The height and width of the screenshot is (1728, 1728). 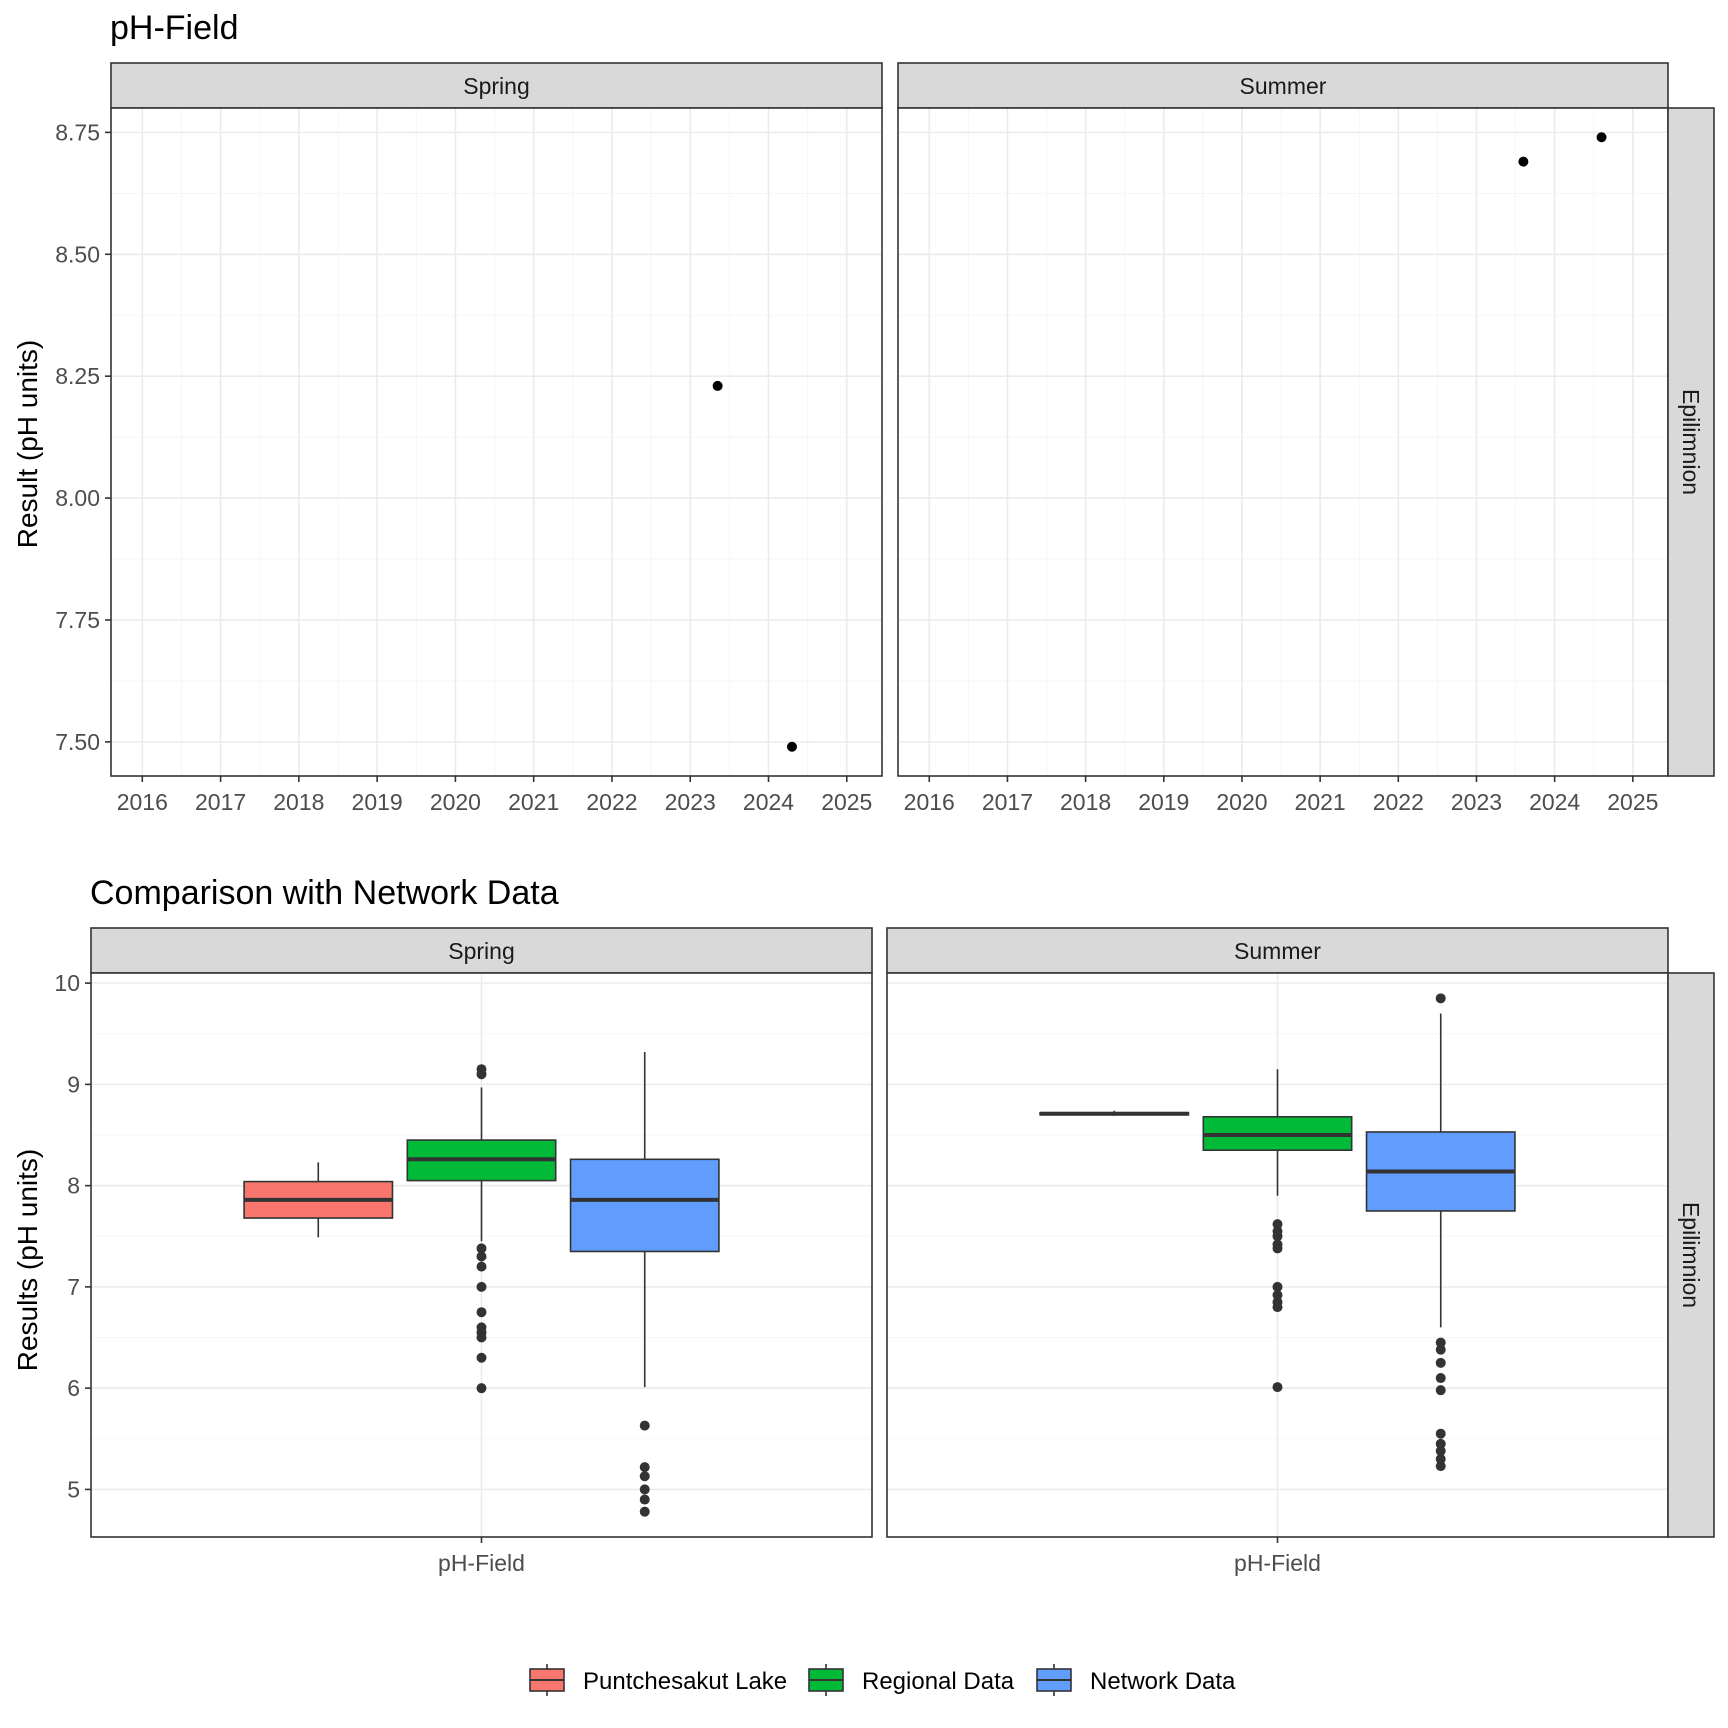 I want to click on y-tick-label: 8.00, so click(x=77, y=498).